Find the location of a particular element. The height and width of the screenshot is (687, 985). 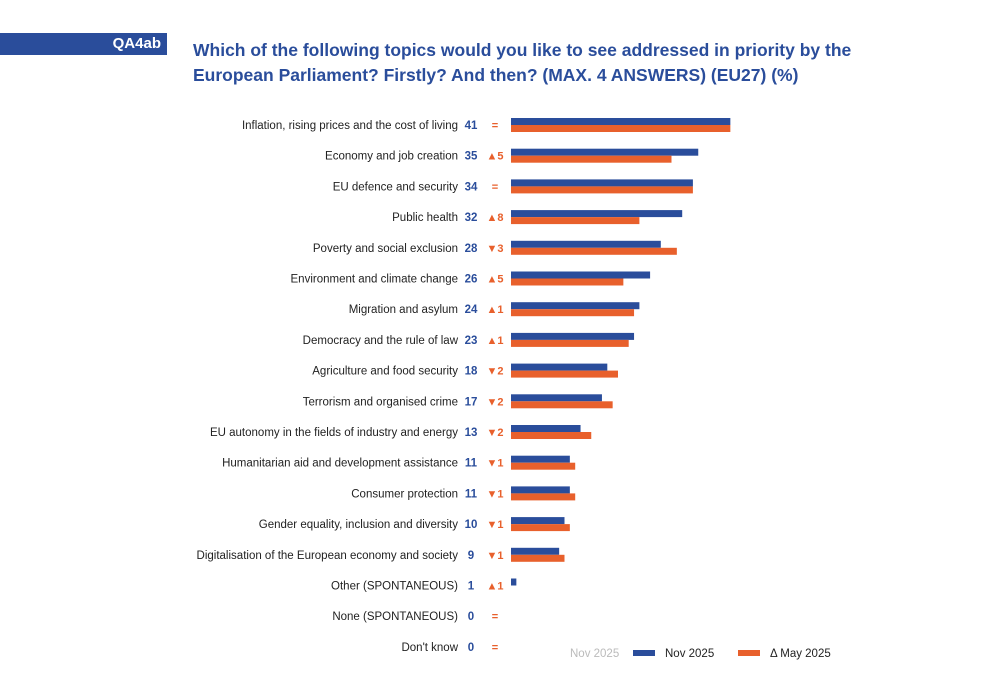

category-label: Public health is located at coordinates (425, 218).